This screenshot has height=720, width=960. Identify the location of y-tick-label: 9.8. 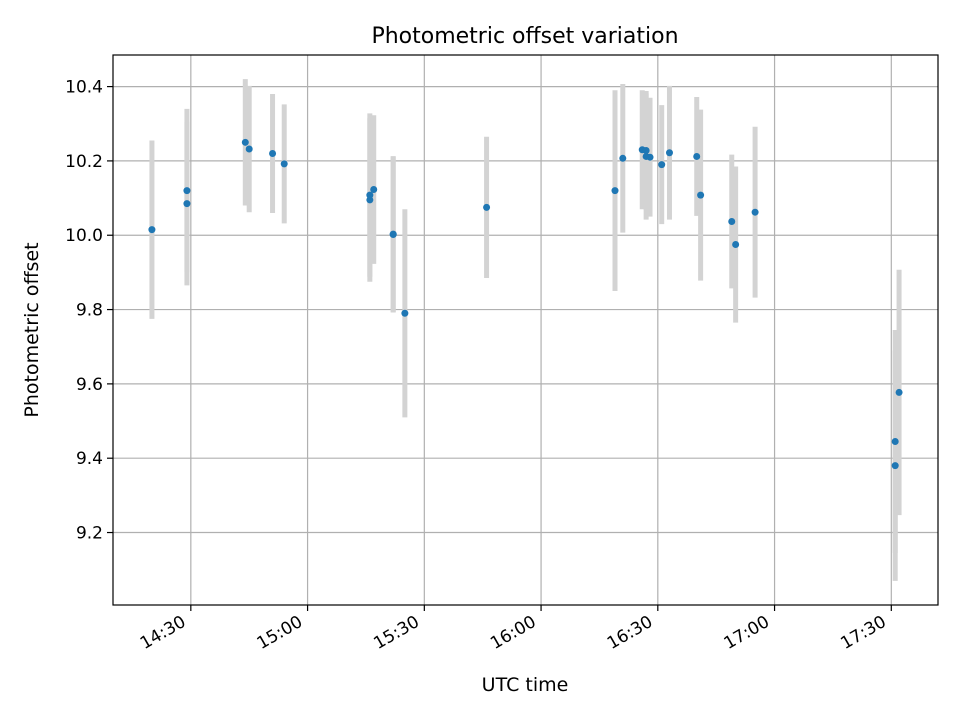
(89, 311).